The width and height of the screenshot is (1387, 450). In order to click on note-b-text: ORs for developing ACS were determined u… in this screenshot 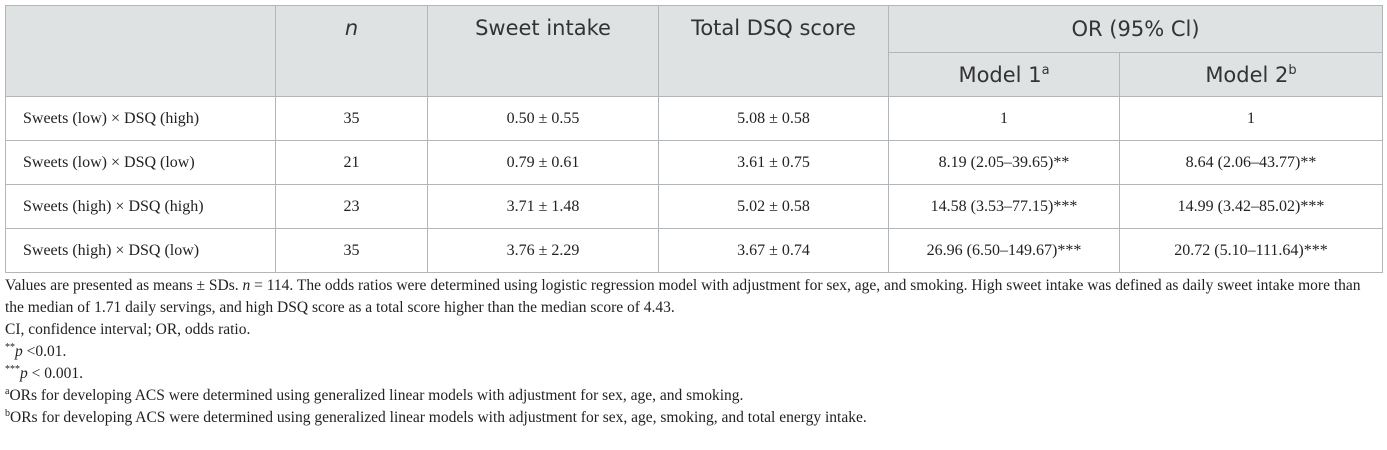, I will do `click(438, 417)`.